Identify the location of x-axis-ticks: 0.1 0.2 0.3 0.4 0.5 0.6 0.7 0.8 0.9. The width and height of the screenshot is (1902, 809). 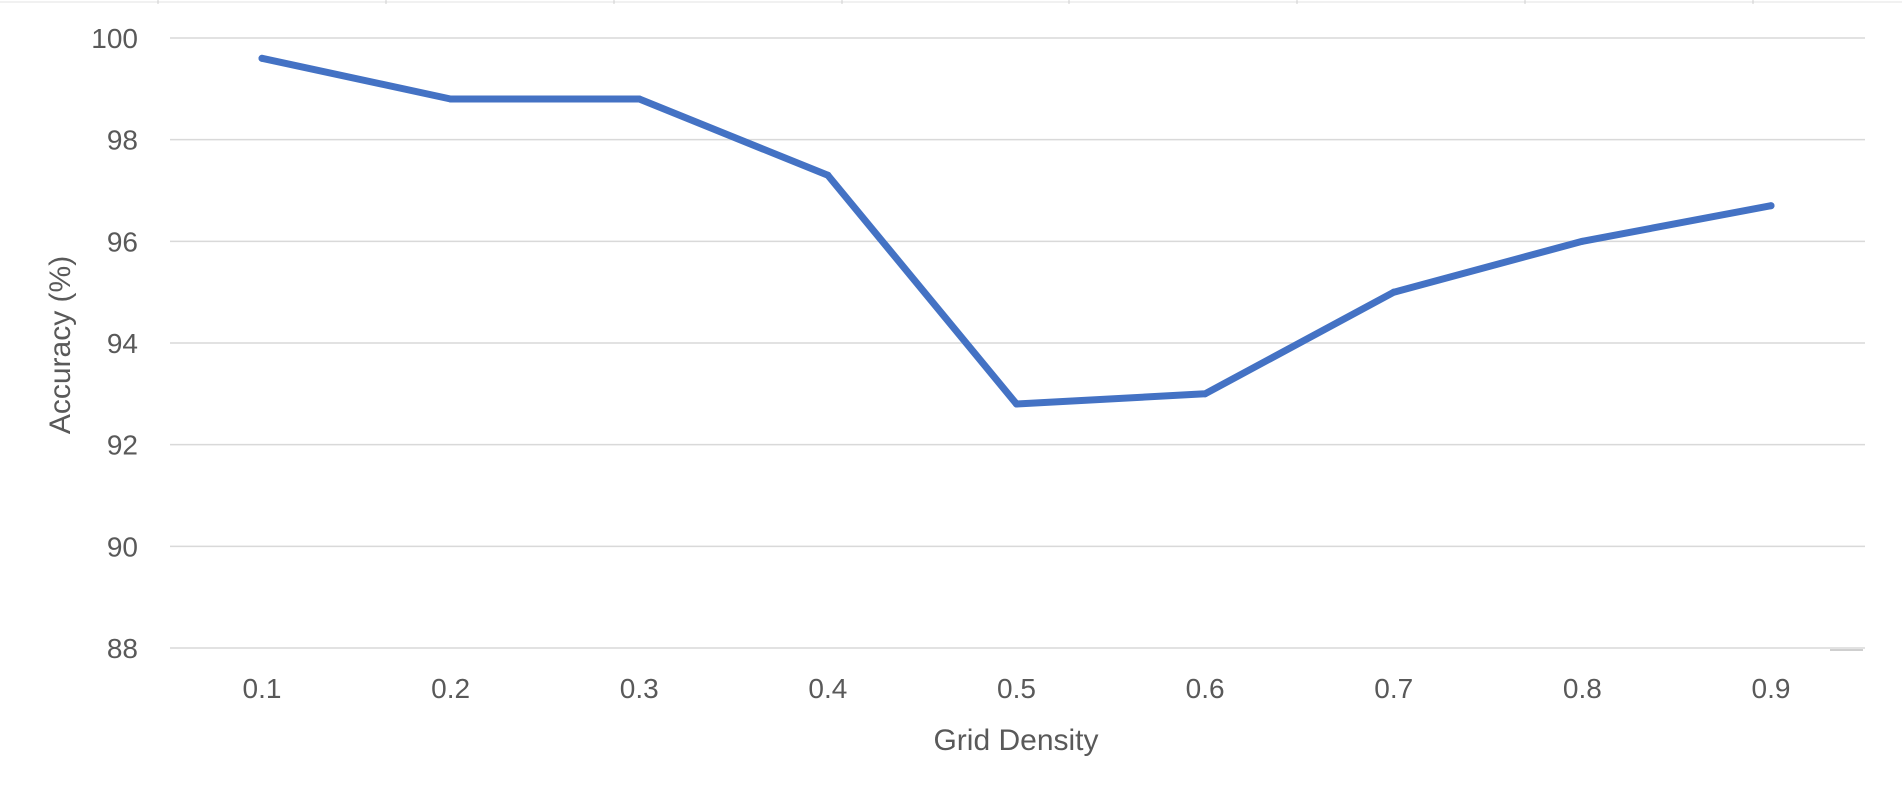
(1017, 688).